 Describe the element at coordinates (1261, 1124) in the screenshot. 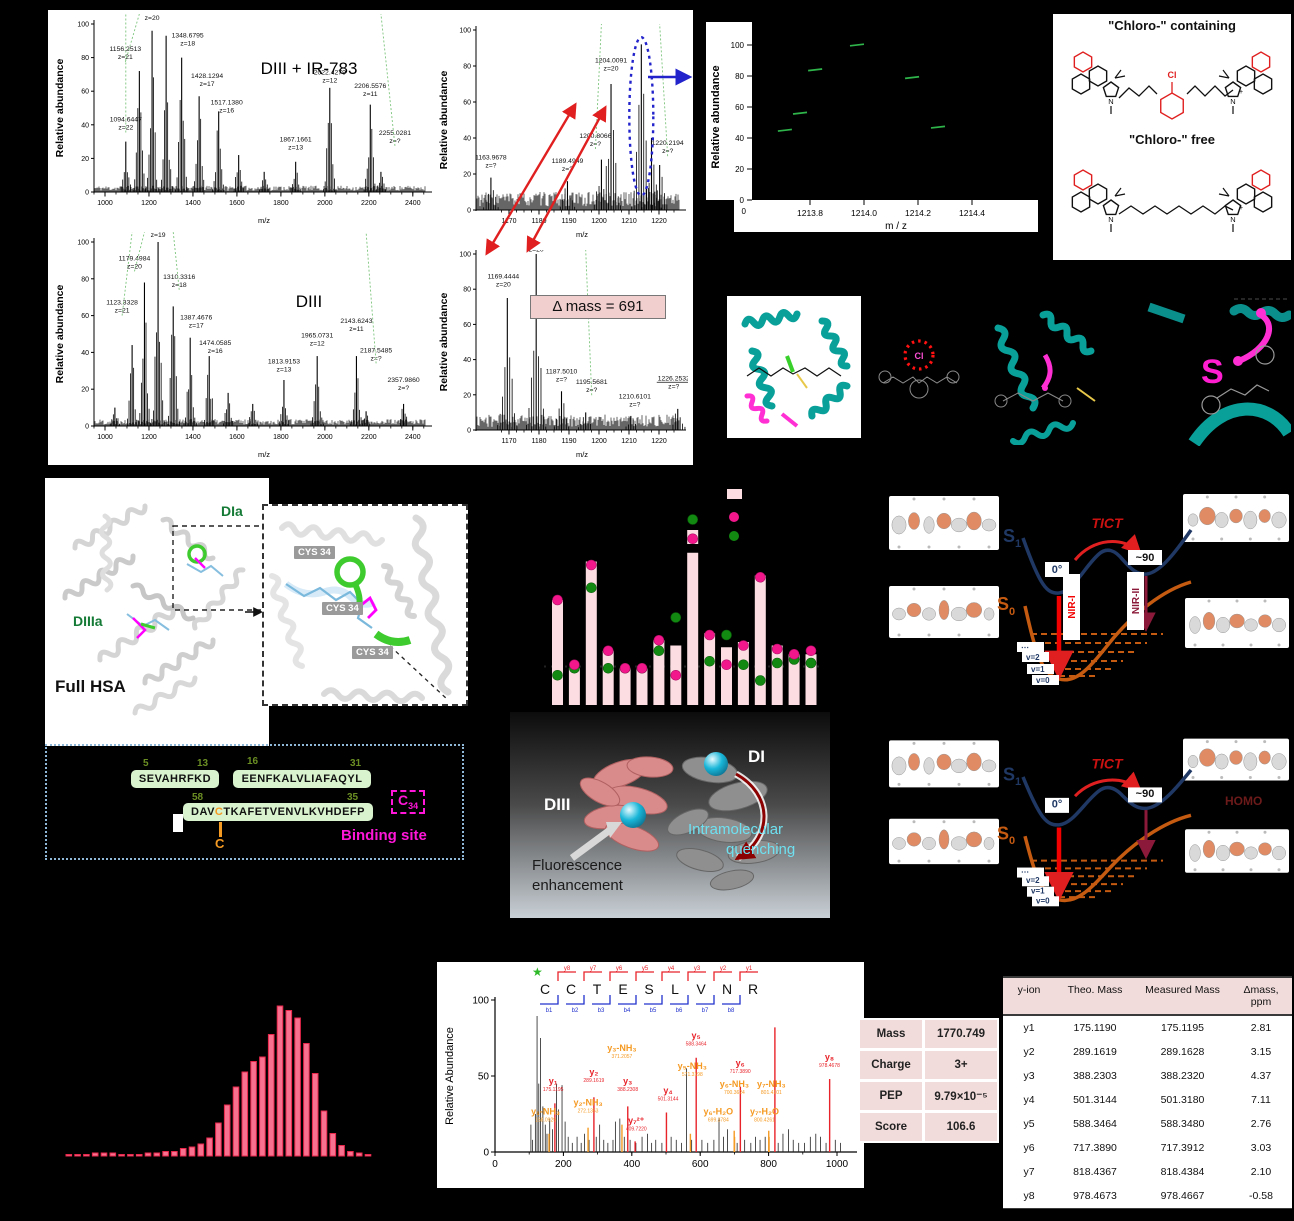

I see `cell: 2.76` at that location.